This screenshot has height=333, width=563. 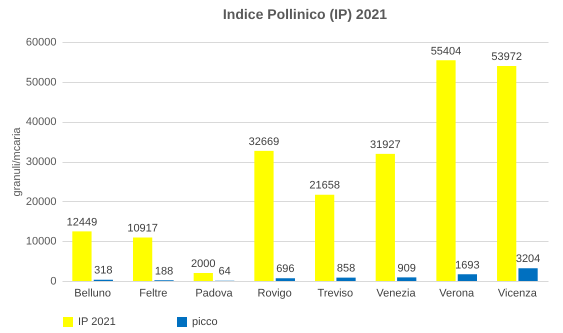 I want to click on data-label: 64, so click(x=224, y=272).